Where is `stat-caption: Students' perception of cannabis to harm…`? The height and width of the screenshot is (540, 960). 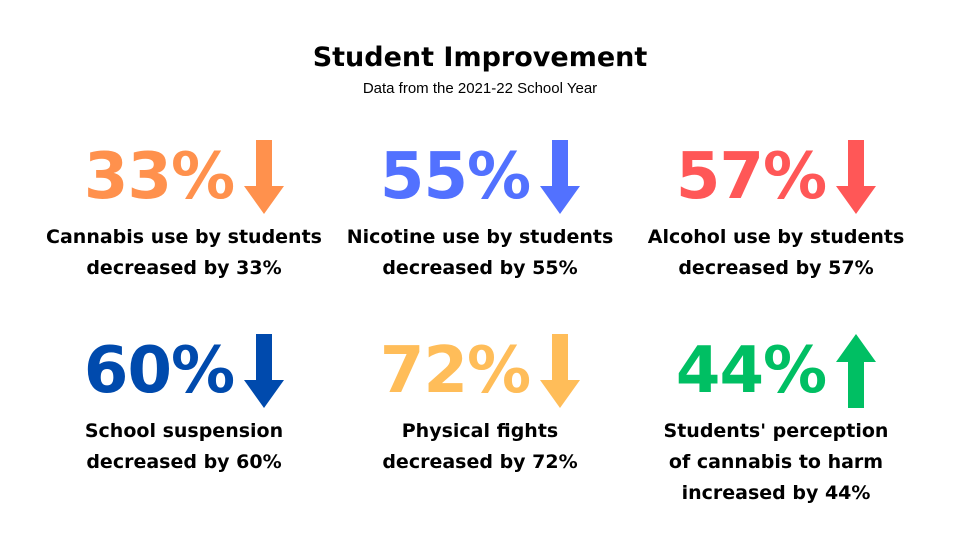
stat-caption: Students' perception of cannabis to harm… is located at coordinates (776, 462).